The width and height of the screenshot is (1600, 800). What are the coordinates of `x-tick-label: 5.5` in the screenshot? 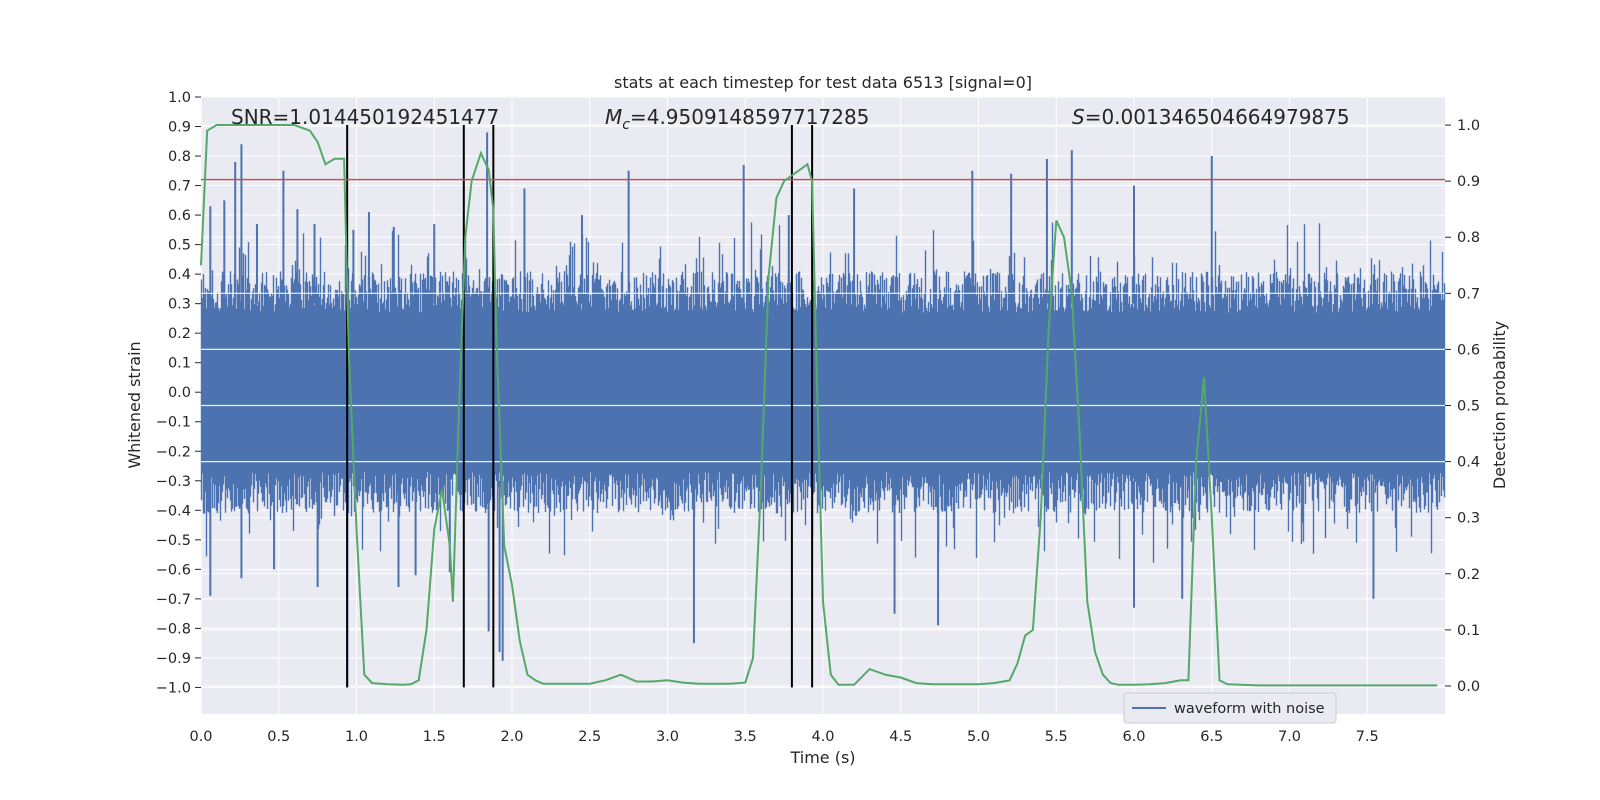 It's located at (1056, 737).